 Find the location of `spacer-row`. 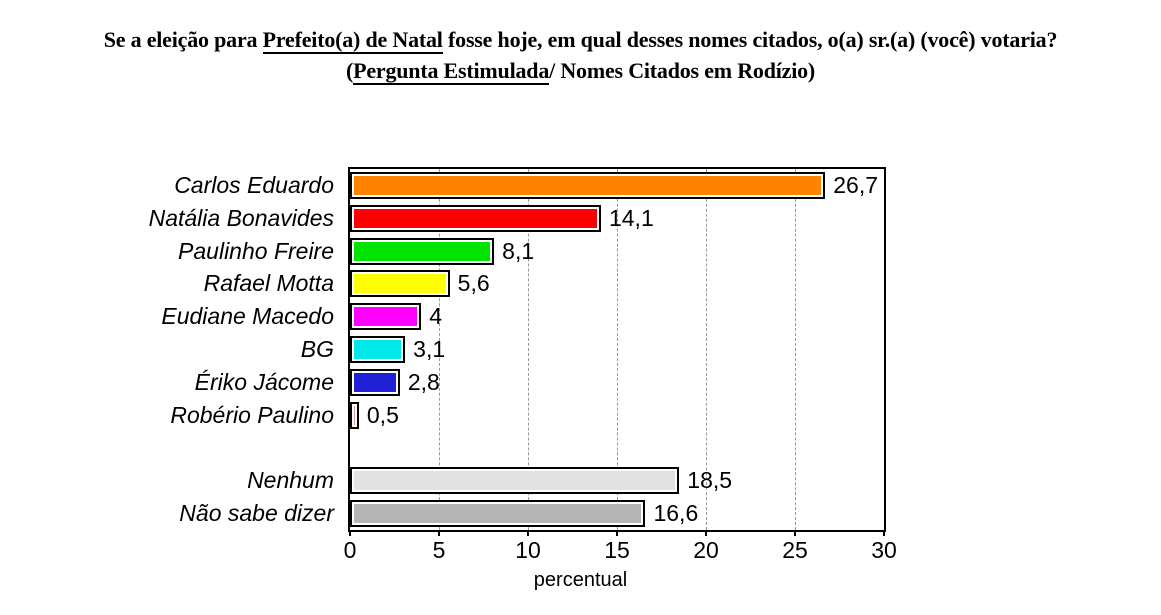

spacer-row is located at coordinates (617, 448).